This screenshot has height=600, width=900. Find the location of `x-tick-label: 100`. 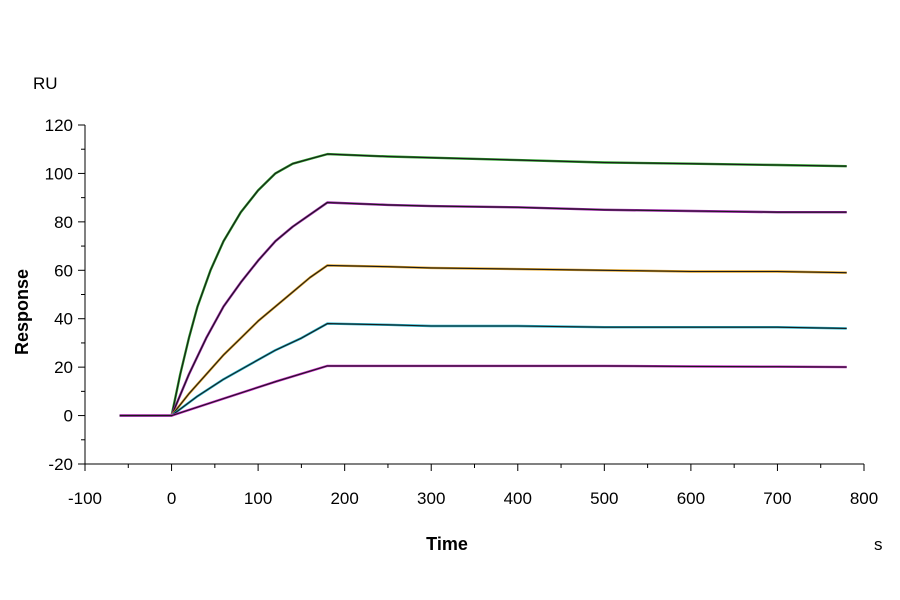

x-tick-label: 100 is located at coordinates (258, 498).